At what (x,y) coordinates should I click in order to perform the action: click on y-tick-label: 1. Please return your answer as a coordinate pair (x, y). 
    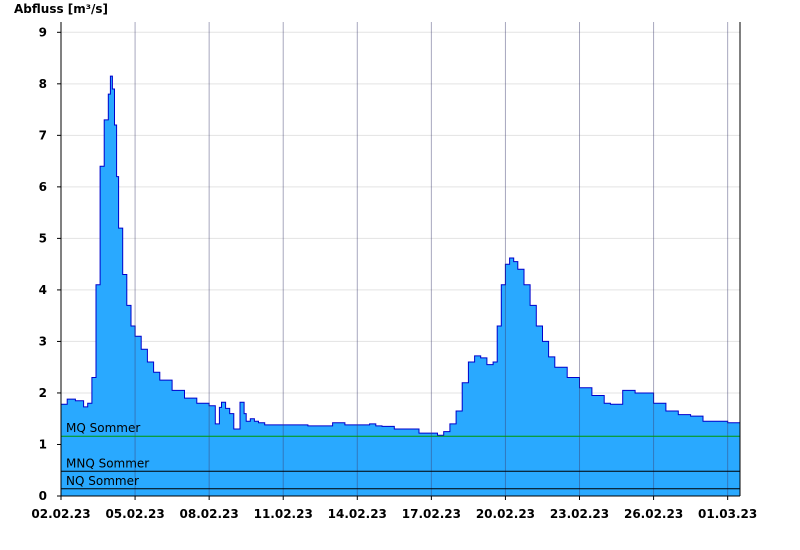
    Looking at the image, I should click on (43, 444).